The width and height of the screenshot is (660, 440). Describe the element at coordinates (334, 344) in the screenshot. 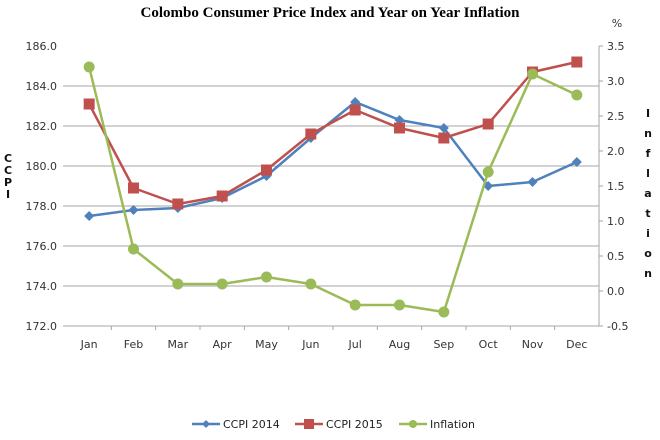

I see `x-axis-ticks: Jan Feb Mar Apr May Jun Jul Aug Sep Oct Nov Dec` at that location.